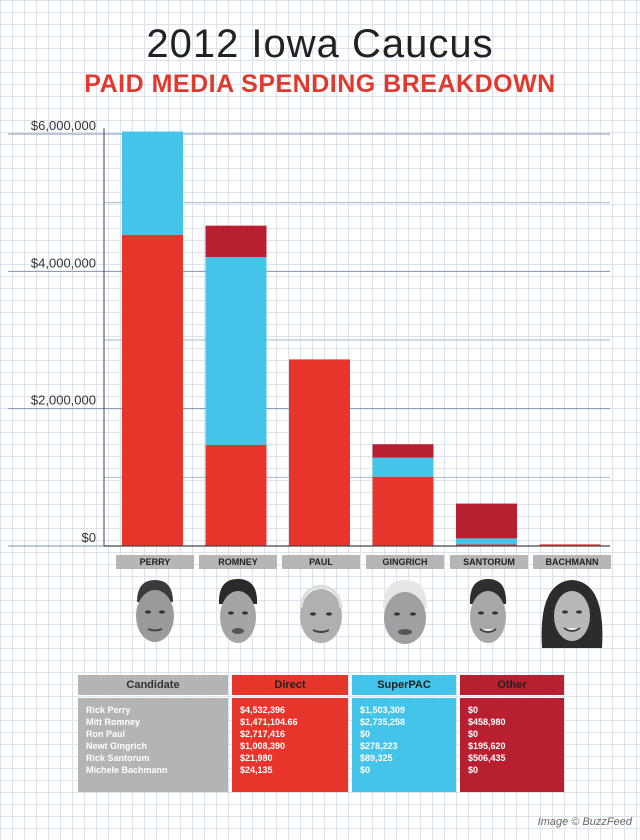  Describe the element at coordinates (118, 758) in the screenshot. I see `table-cell-candidate: Rick Santorum` at that location.